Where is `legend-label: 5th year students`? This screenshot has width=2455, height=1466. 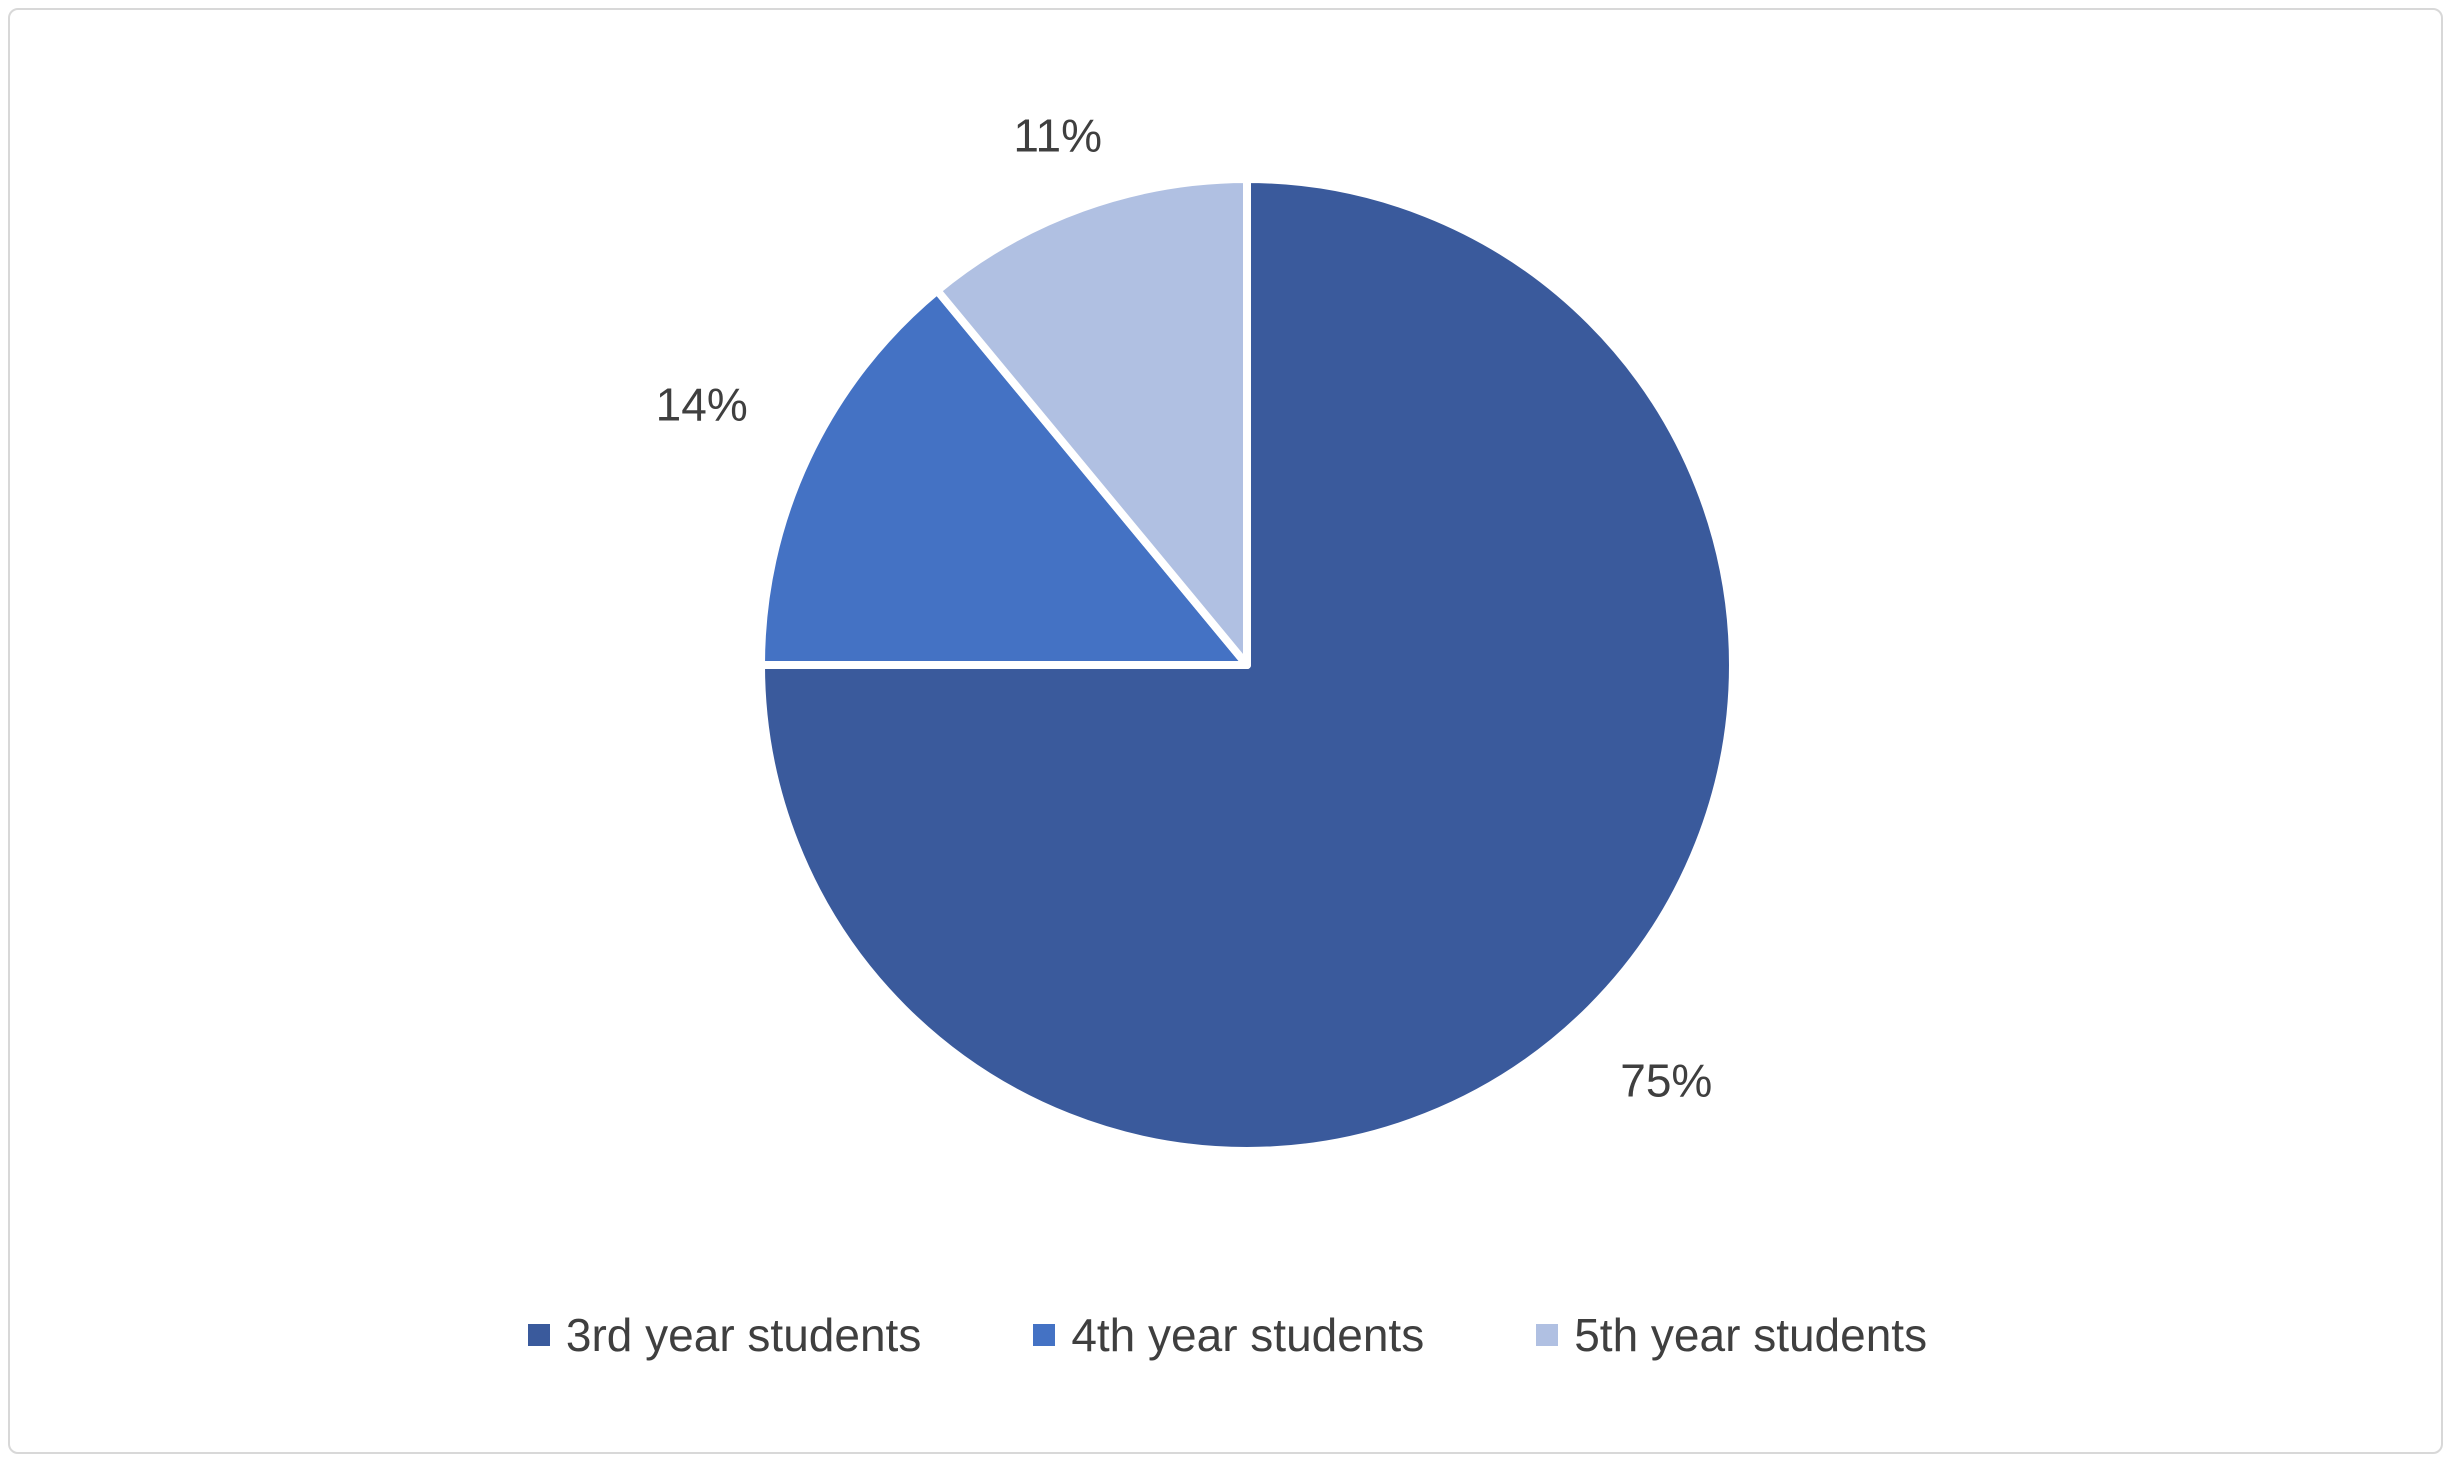
legend-label: 5th year students is located at coordinates (1751, 1335).